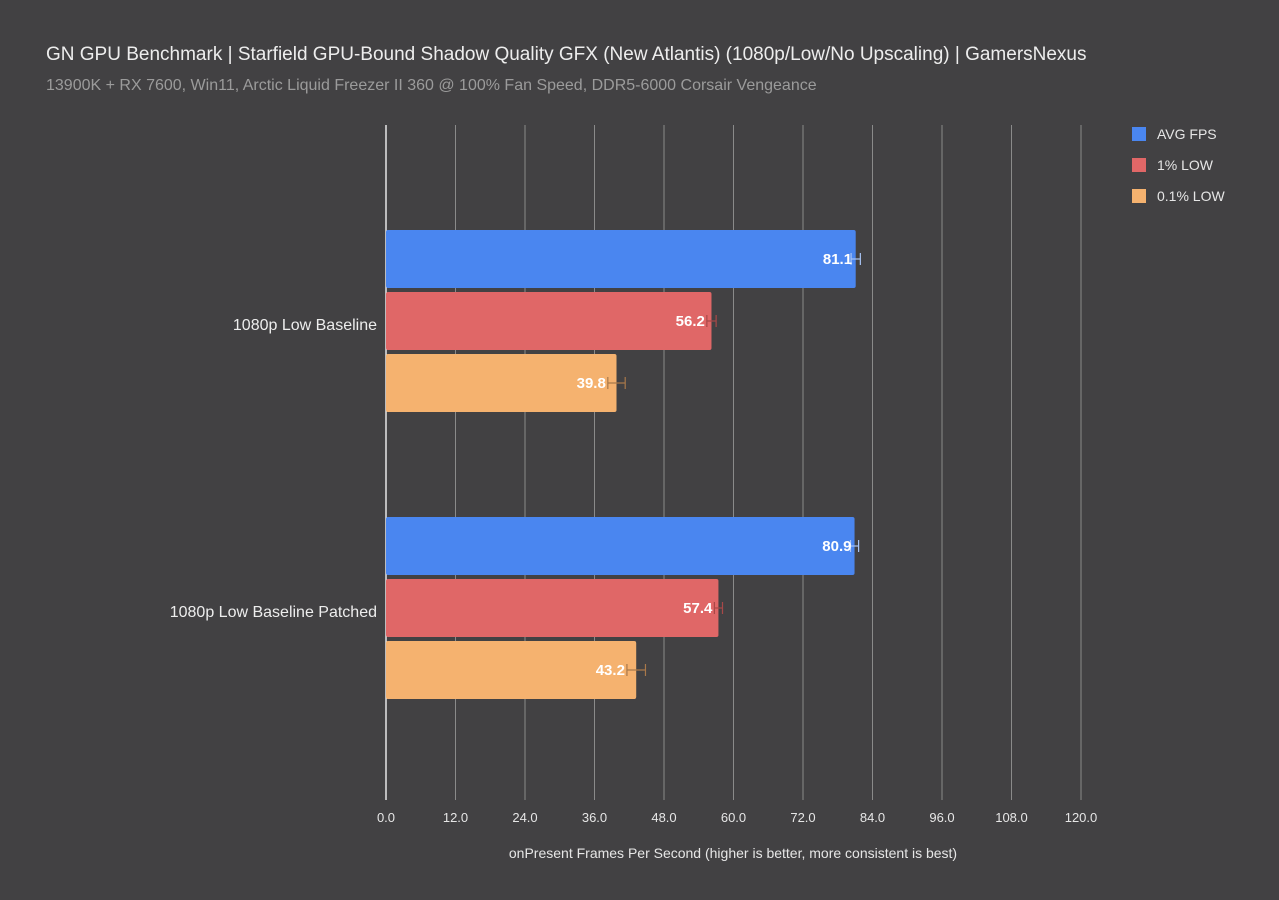 The image size is (1279, 900). I want to click on data-label: 43.2, so click(610, 670).